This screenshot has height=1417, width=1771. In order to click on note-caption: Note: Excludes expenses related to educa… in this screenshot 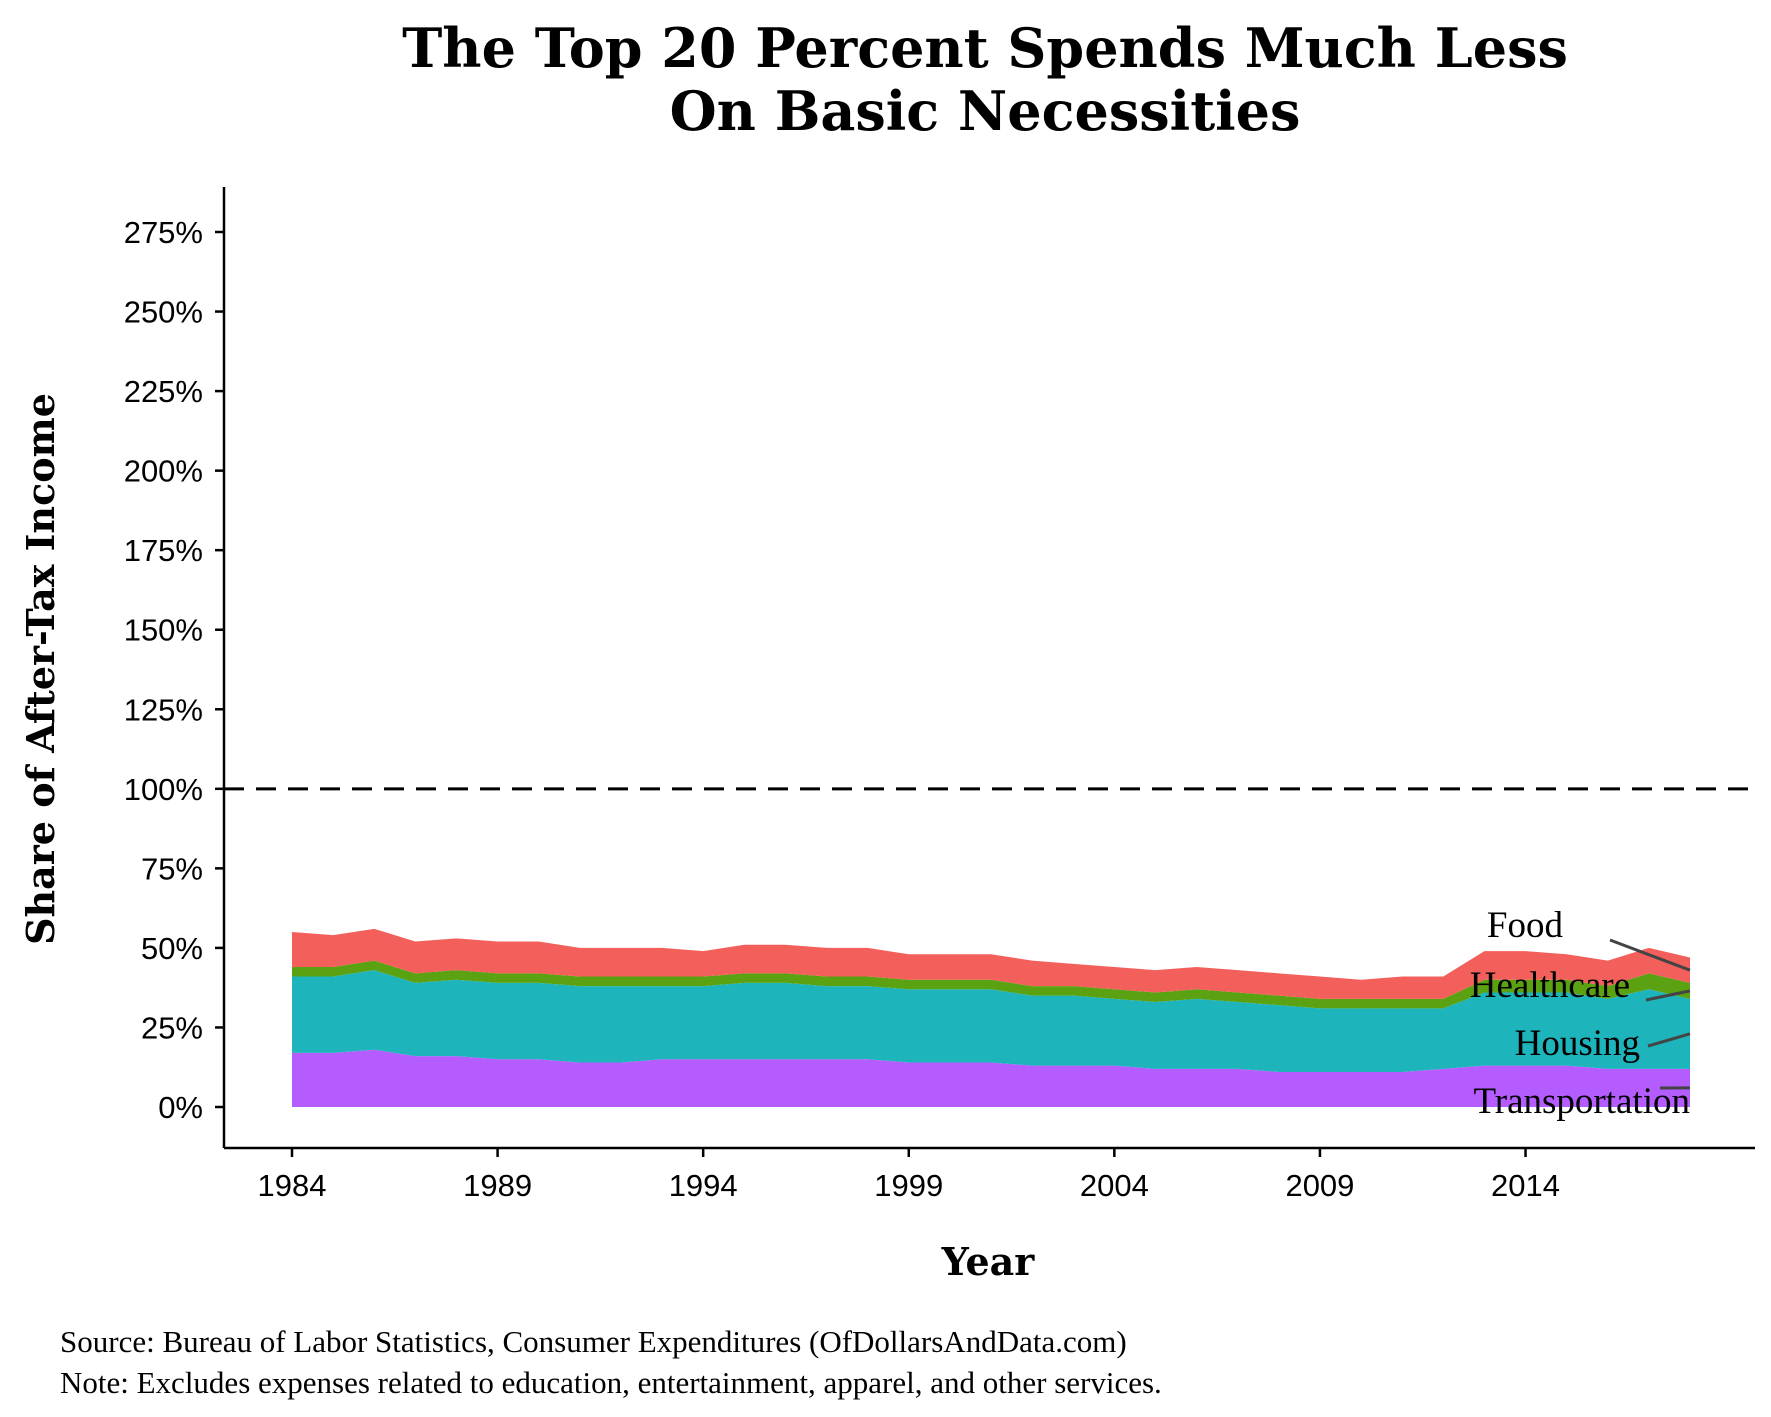, I will do `click(611, 1382)`.